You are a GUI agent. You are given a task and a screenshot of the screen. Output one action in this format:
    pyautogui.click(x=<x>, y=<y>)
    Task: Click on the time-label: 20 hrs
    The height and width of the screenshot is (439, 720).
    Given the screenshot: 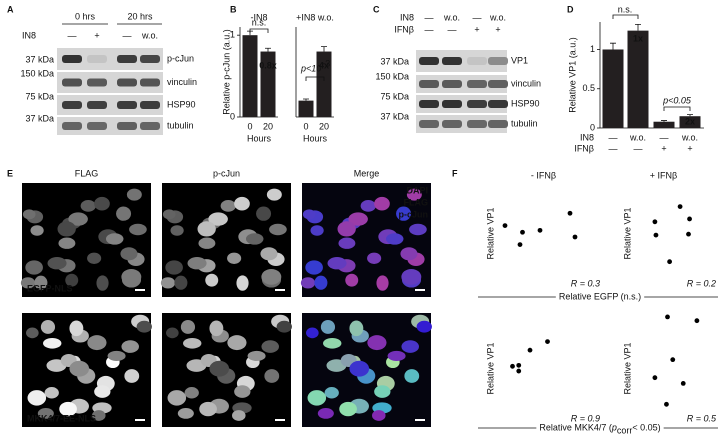 What is the action you would take?
    pyautogui.click(x=140, y=16)
    